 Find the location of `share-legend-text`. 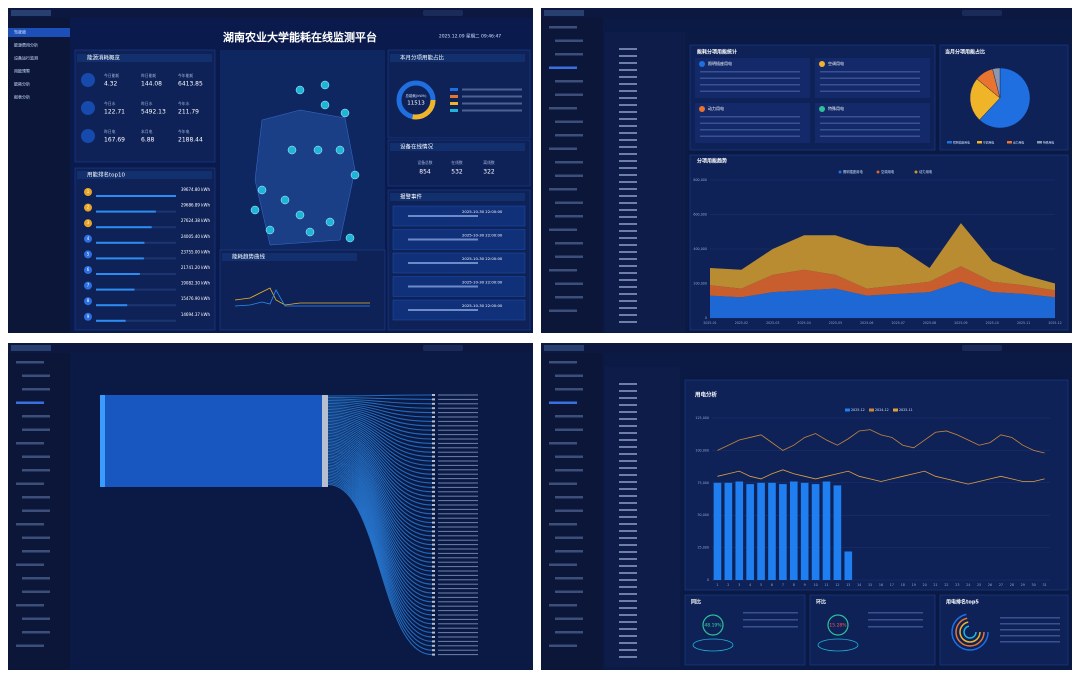

share-legend-text is located at coordinates (492, 89).